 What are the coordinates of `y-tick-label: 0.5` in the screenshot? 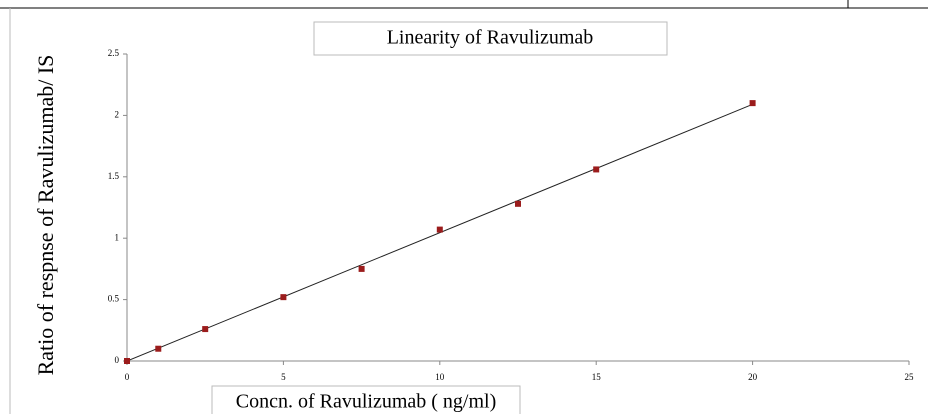 It's located at (114, 299).